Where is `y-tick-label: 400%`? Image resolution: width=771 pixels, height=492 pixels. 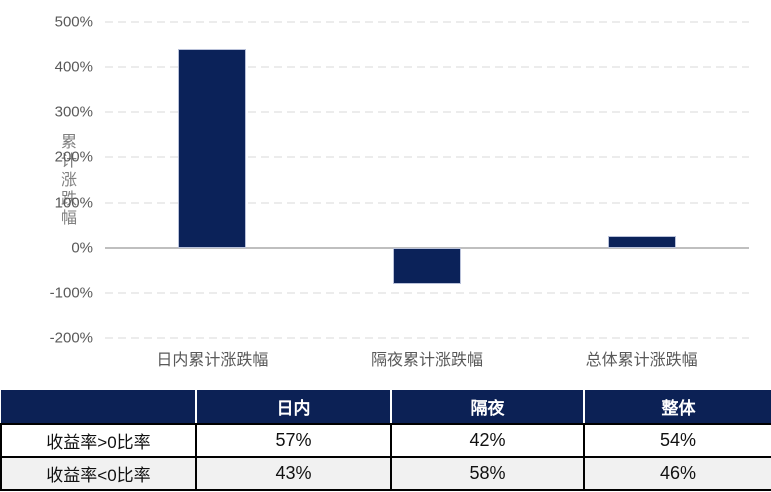
y-tick-label: 400% is located at coordinates (73, 67).